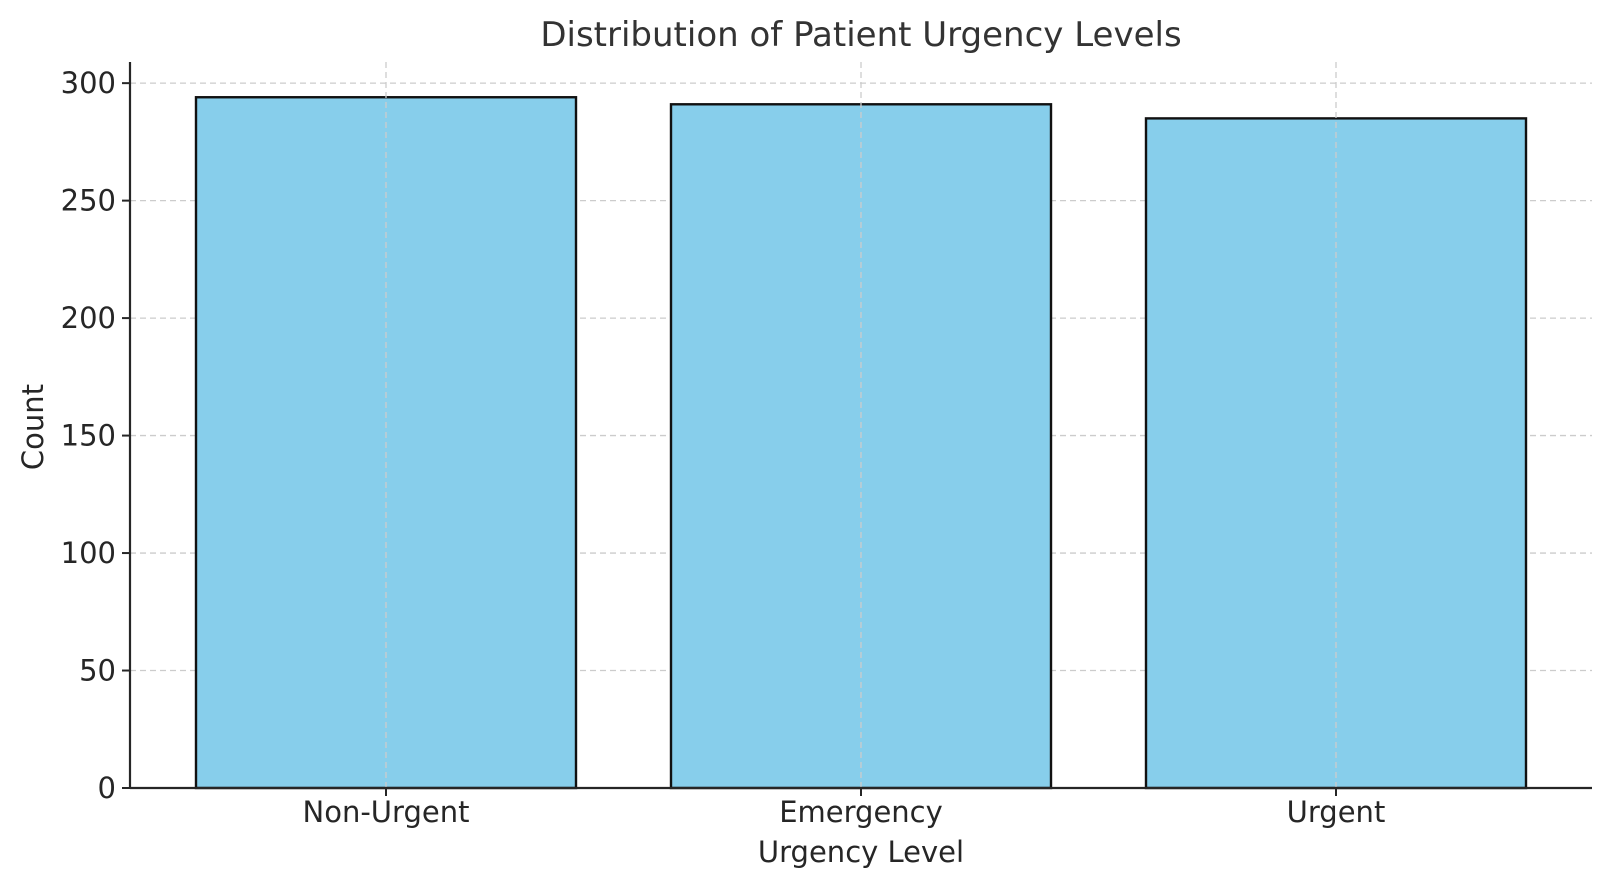 This screenshot has height=887, width=1600. I want to click on y-tick-label: 100, so click(88, 553).